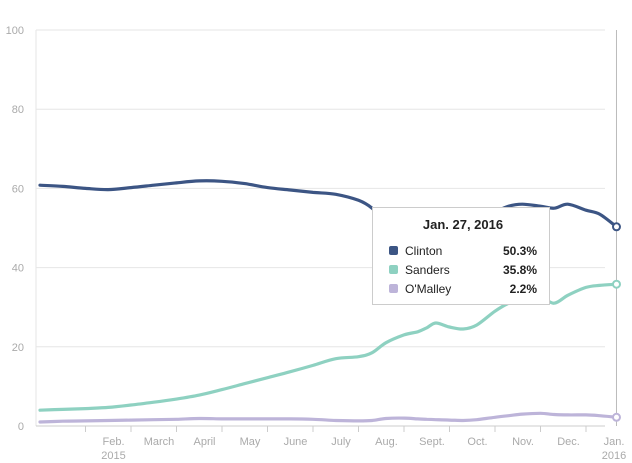 The image size is (632, 463). I want to click on x-tick-label: March, so click(159, 442).